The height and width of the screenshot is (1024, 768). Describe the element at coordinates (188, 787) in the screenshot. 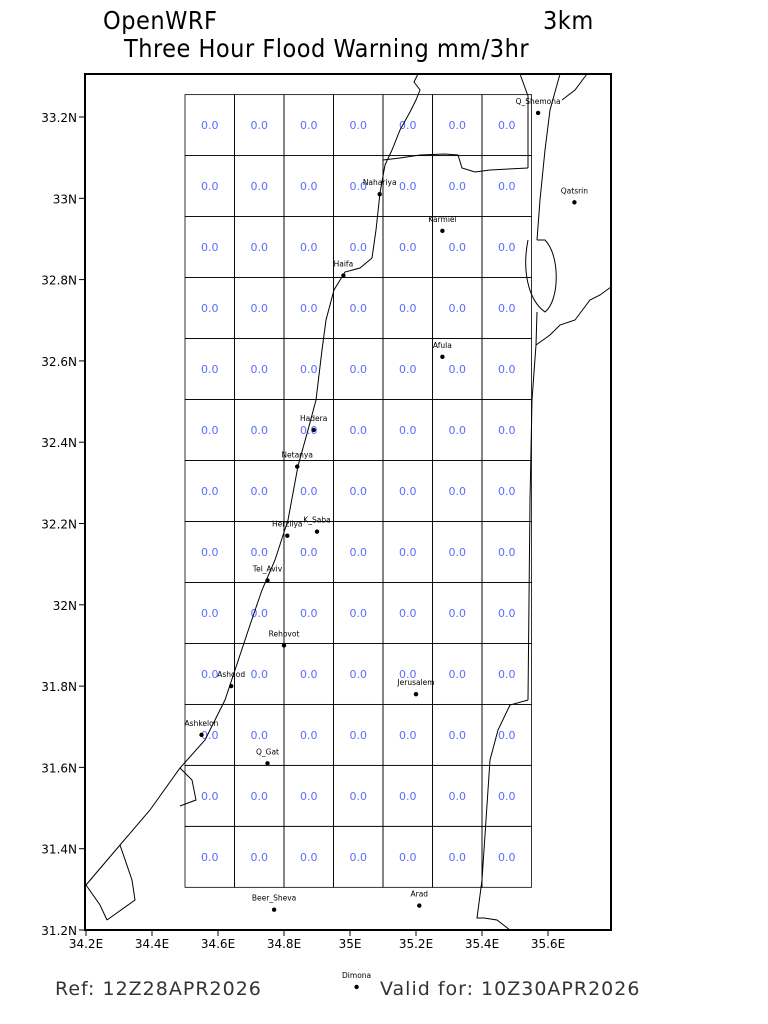

I see `gaza-border` at that location.